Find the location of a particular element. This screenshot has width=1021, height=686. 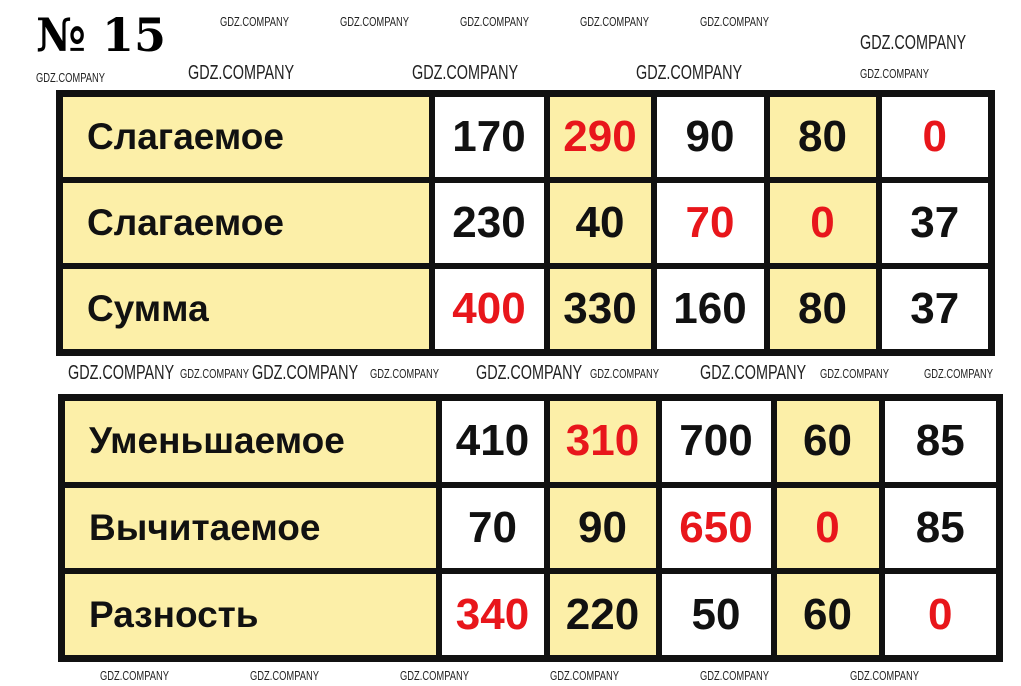

value-cell: 170 is located at coordinates (489, 137).